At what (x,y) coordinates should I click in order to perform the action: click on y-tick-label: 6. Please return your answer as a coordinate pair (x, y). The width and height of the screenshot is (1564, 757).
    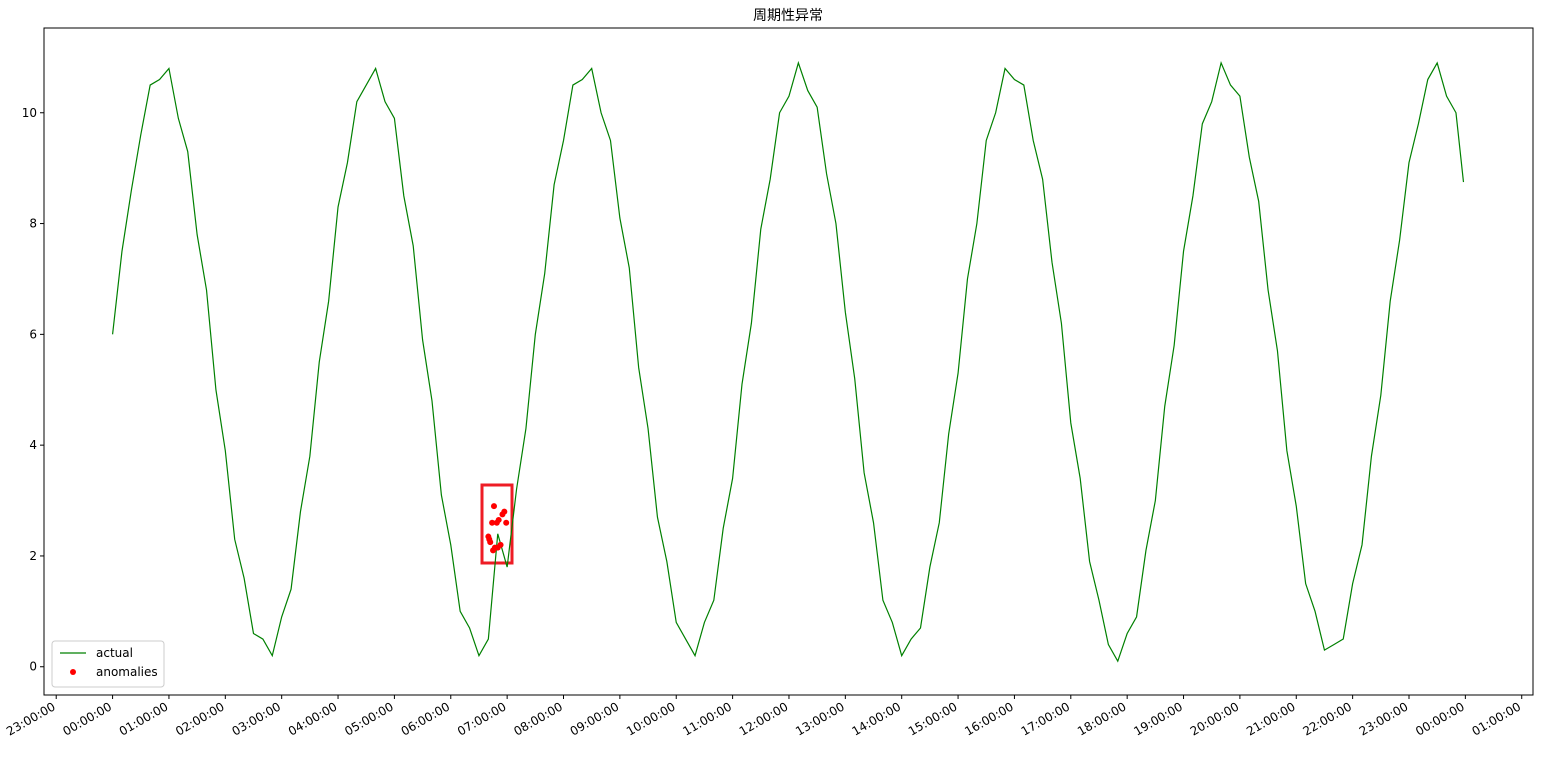
    Looking at the image, I should click on (33, 334).